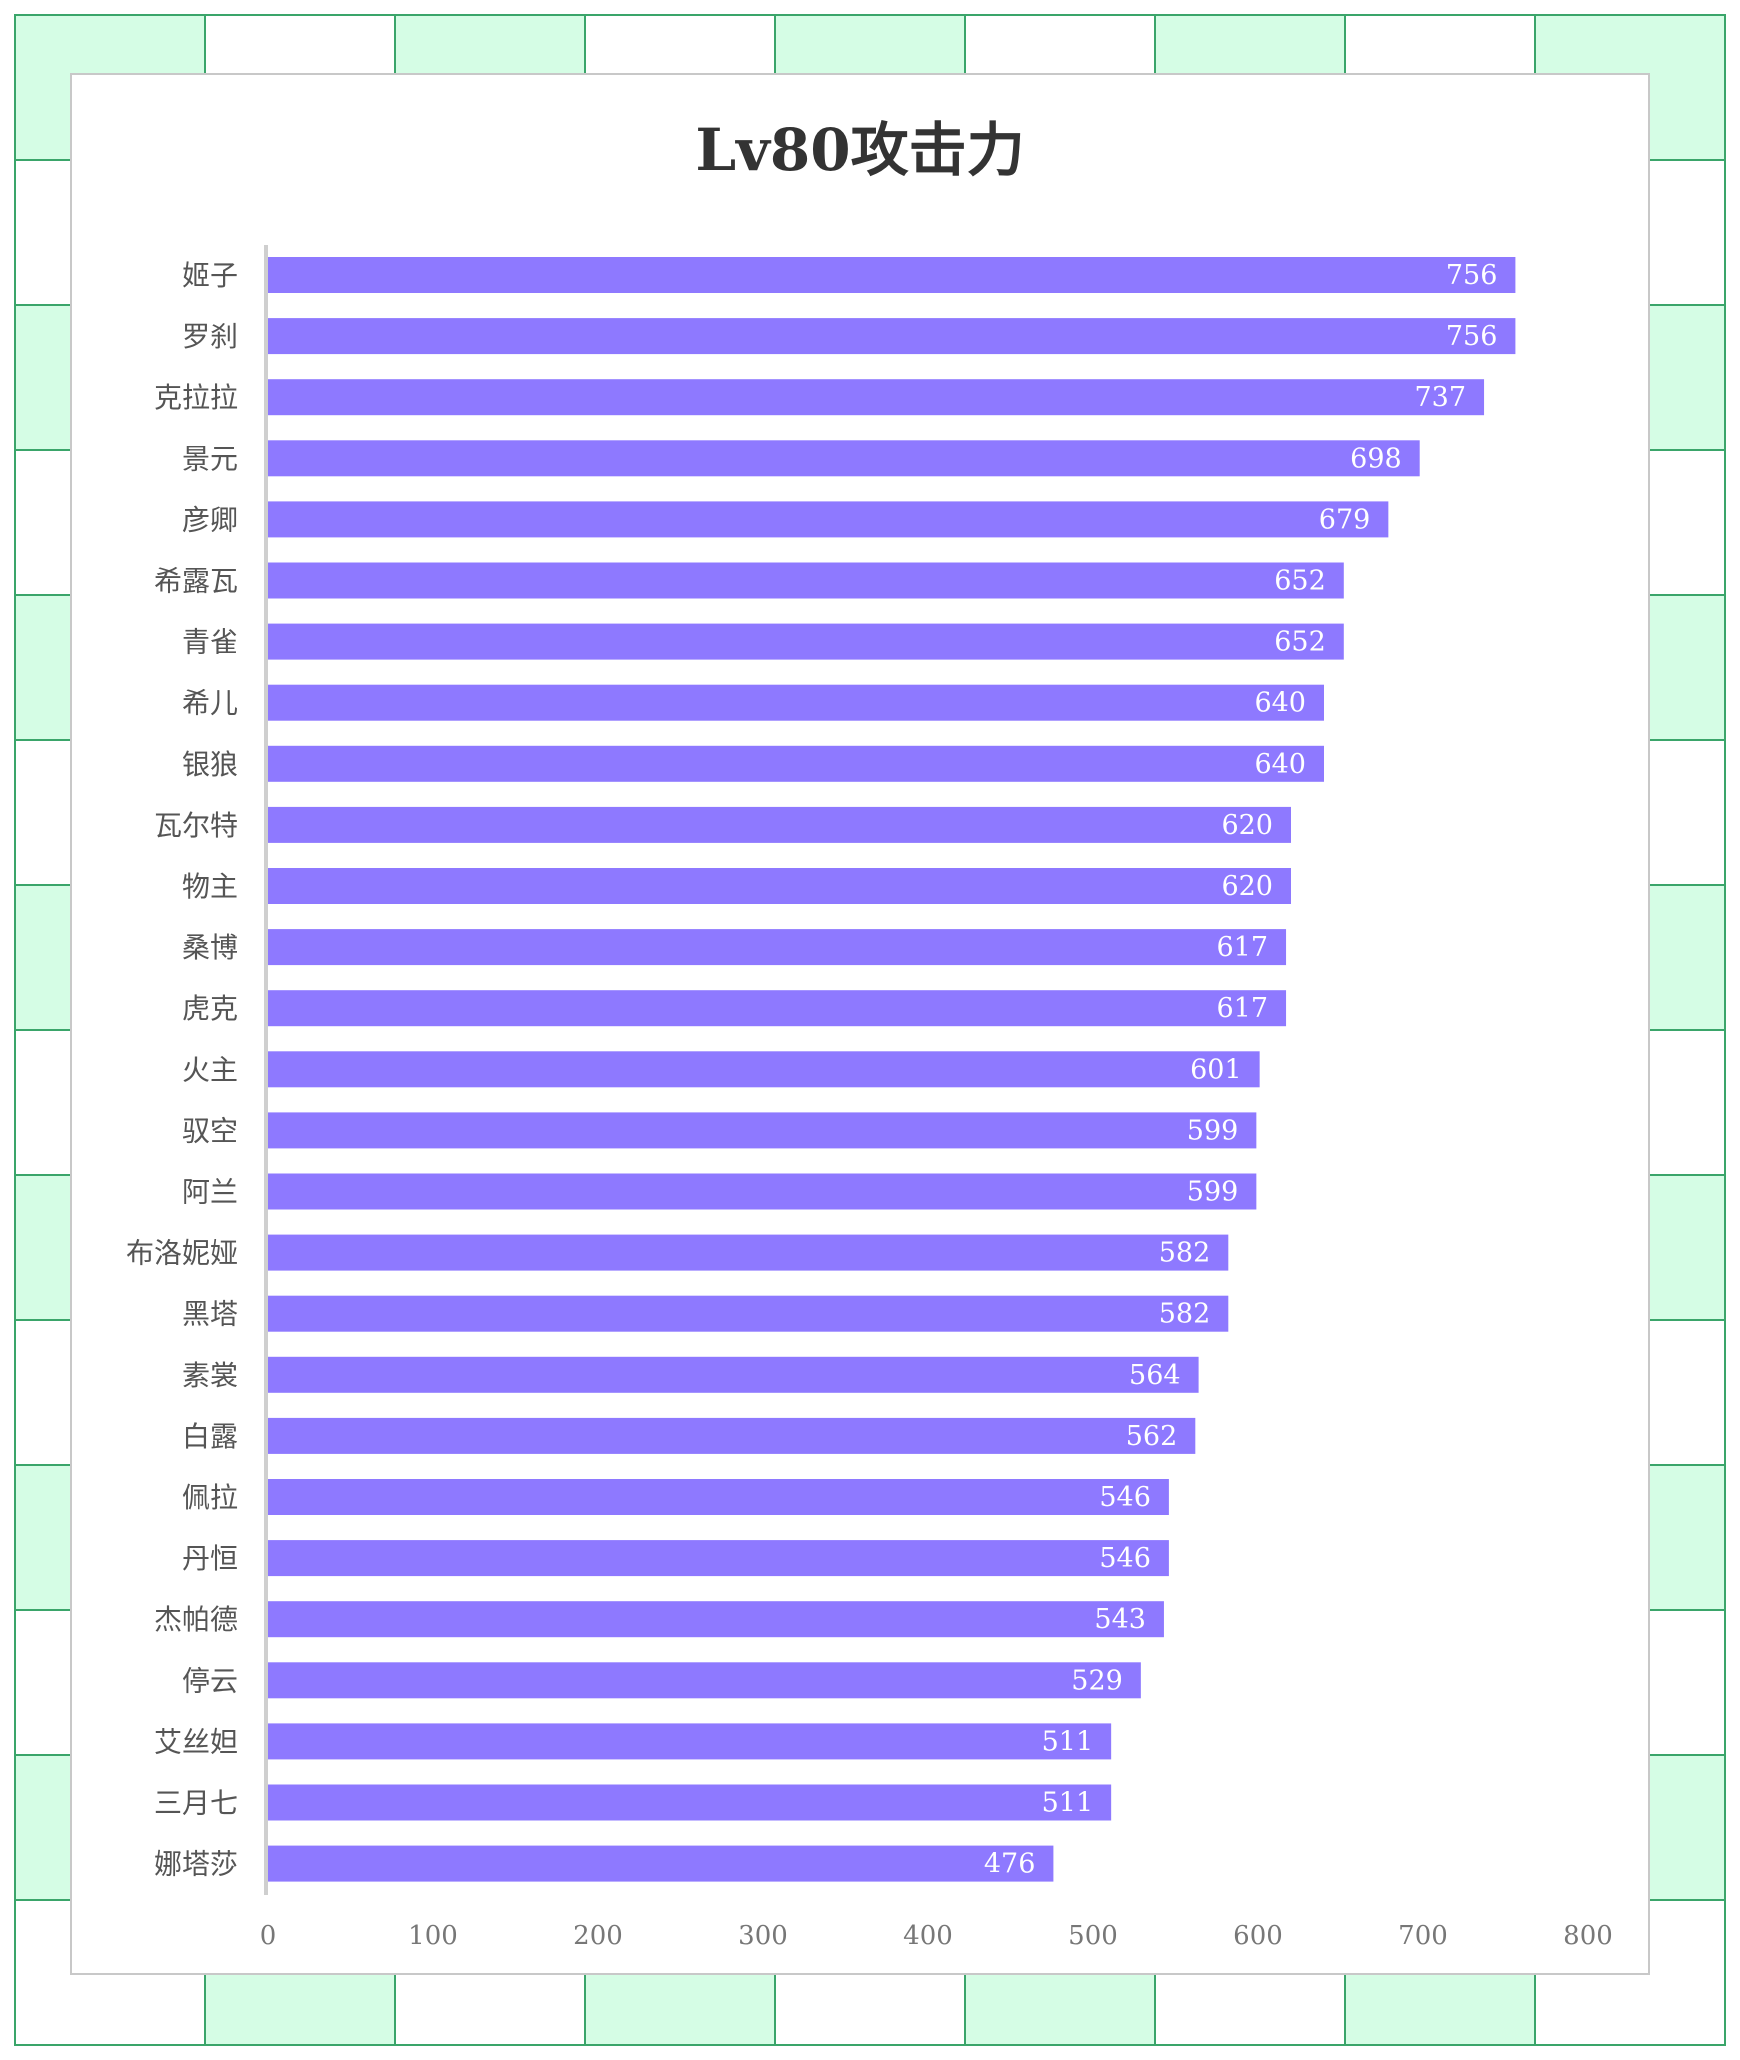 Image resolution: width=1740 pixels, height=2060 pixels. I want to click on chart-title: Lv80攻击力, so click(859, 150).